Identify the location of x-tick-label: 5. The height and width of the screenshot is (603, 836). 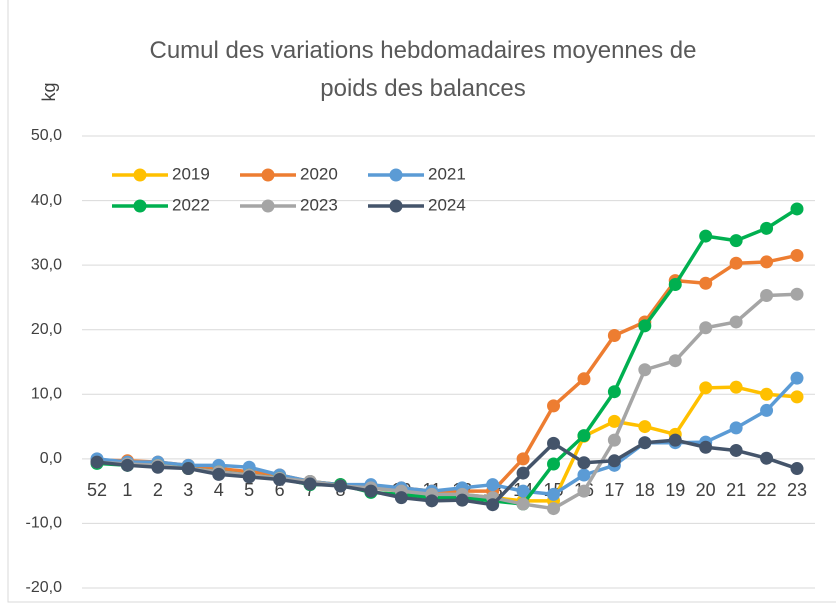
(249, 490).